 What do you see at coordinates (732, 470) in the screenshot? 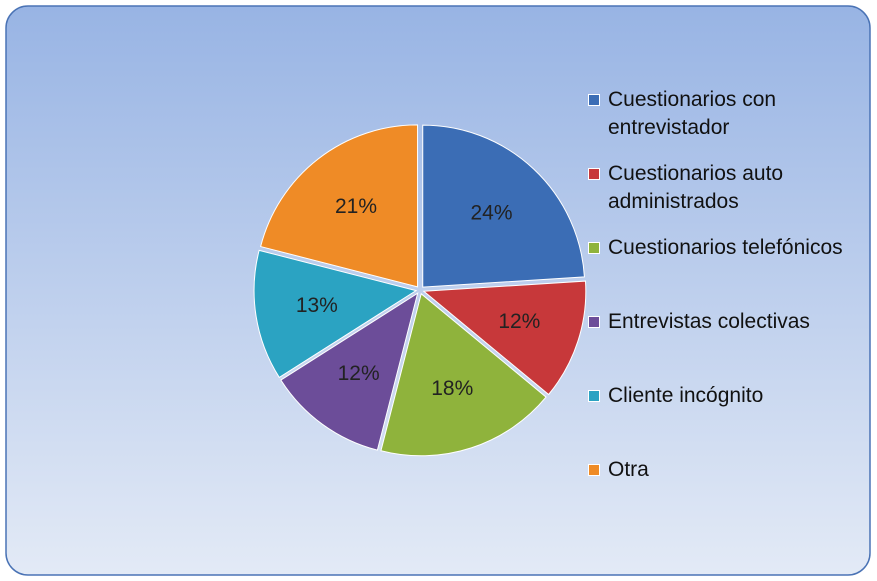
I see `legend-item: Otra` at bounding box center [732, 470].